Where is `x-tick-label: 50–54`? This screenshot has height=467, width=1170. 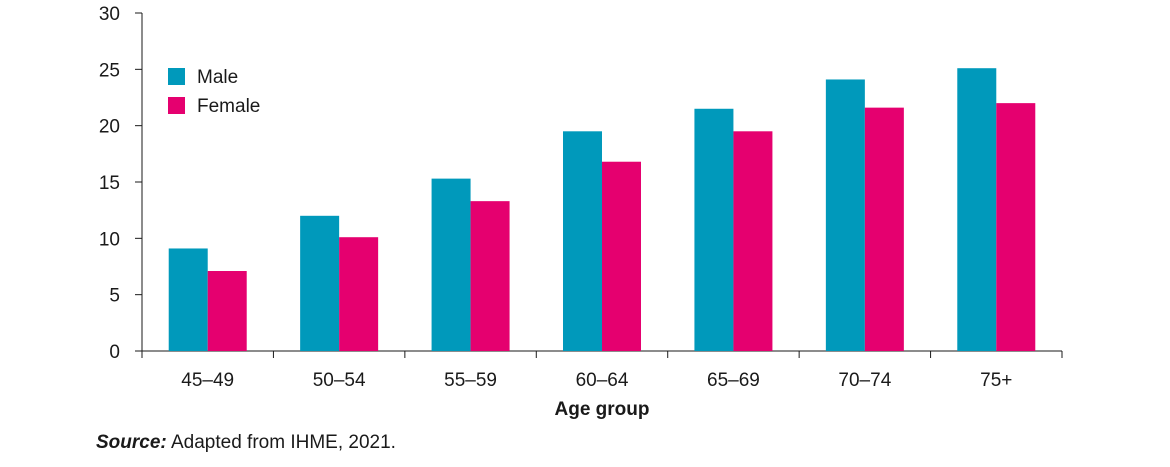 x-tick-label: 50–54 is located at coordinates (339, 380).